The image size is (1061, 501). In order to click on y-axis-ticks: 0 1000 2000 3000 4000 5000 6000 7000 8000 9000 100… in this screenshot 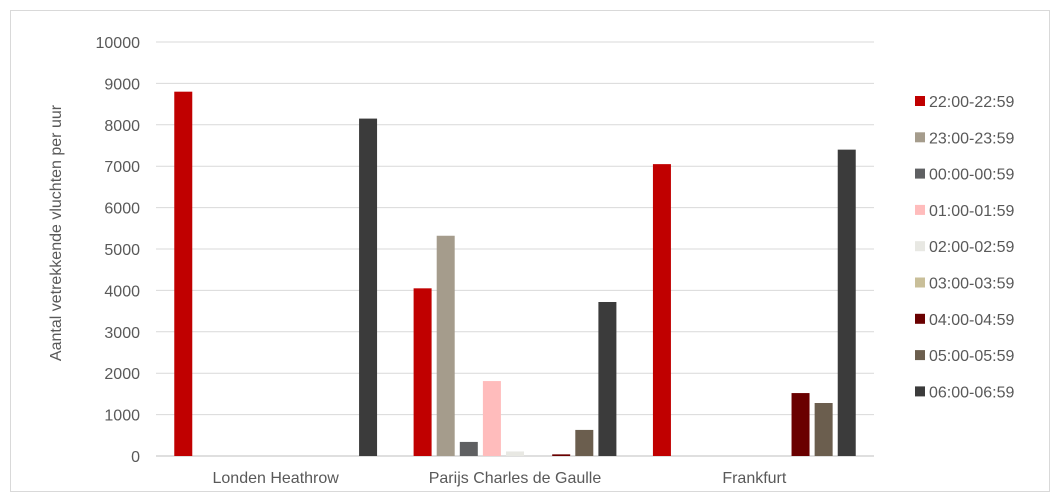, I will do `click(118, 250)`.